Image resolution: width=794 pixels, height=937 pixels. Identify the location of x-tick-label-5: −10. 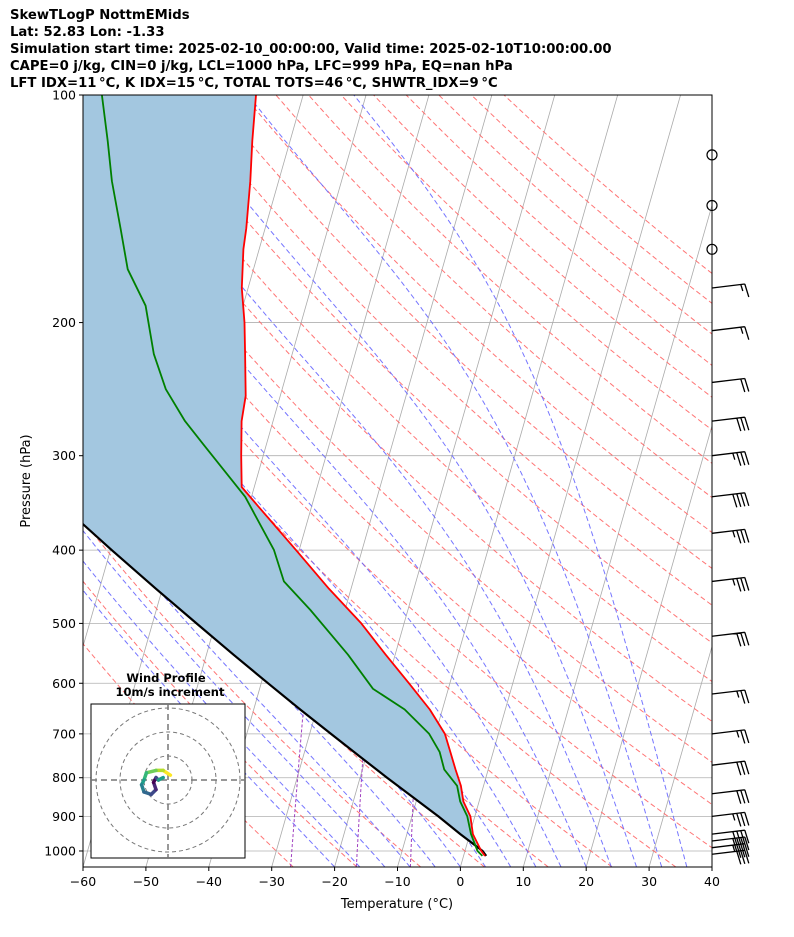
(397, 881).